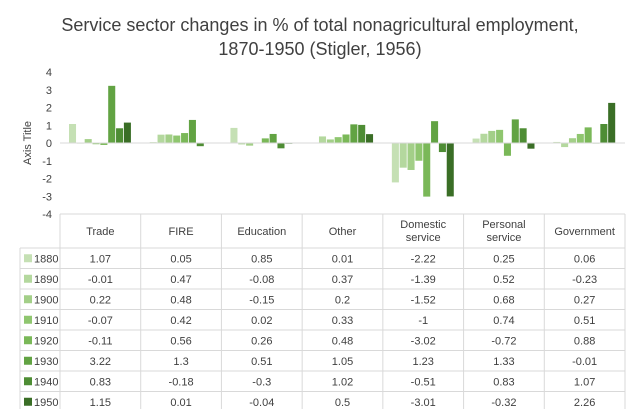 This screenshot has height=409, width=640. I want to click on table-cell: -0.08, so click(261, 280).